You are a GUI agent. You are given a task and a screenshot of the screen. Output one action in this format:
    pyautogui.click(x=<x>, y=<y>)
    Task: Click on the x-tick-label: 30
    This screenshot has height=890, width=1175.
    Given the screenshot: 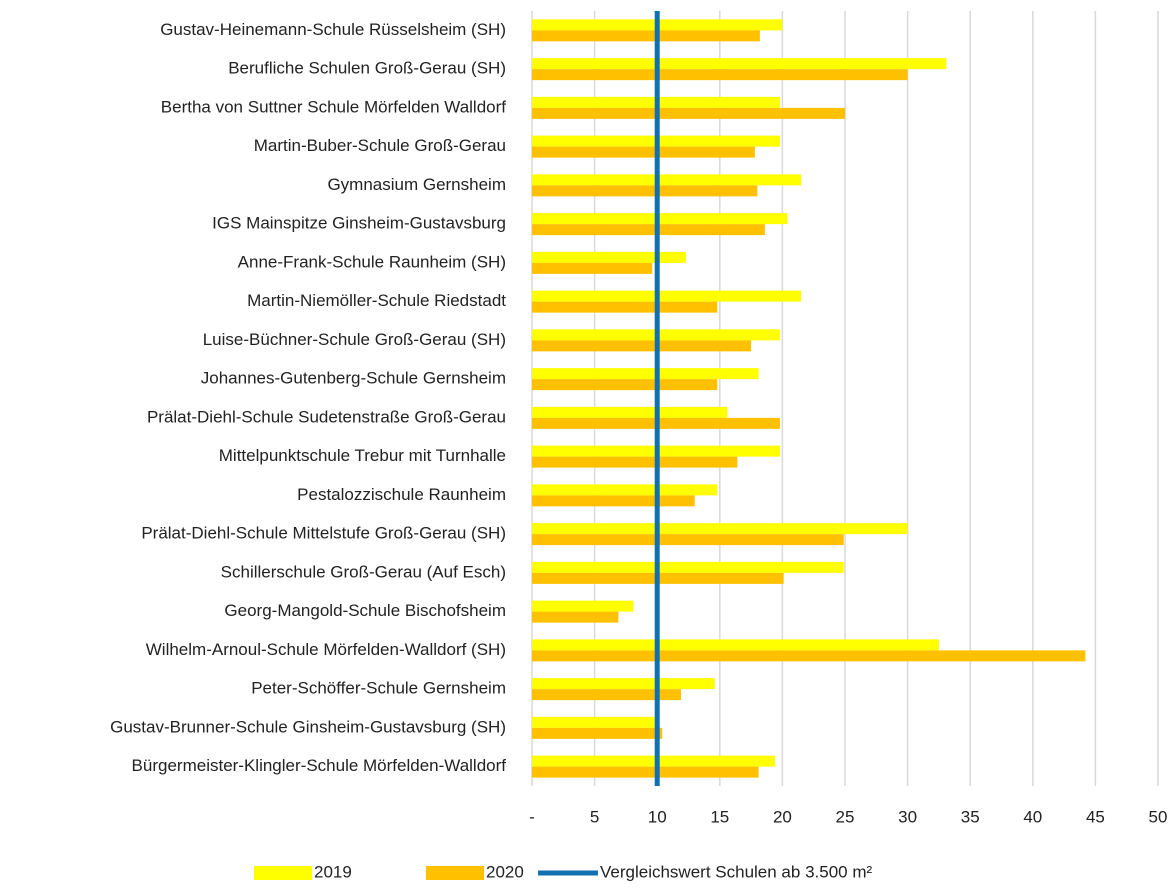 What is the action you would take?
    pyautogui.click(x=907, y=816)
    